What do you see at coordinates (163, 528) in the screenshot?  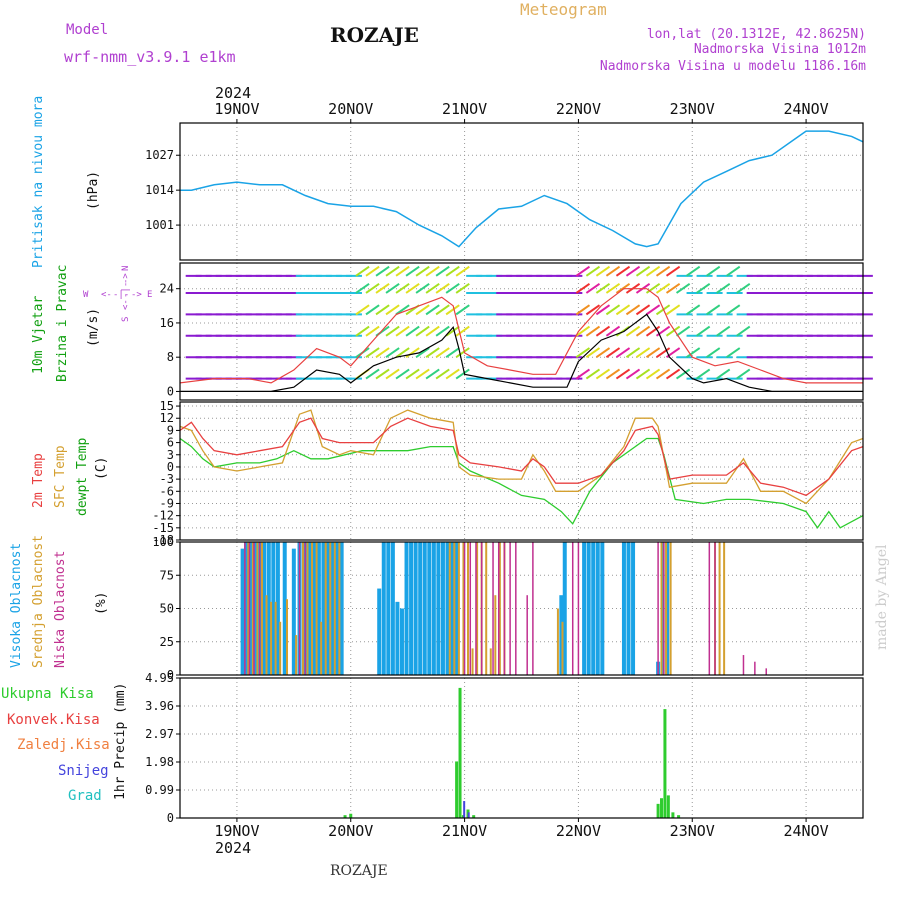 I see `y-tick-label: -15` at bounding box center [163, 528].